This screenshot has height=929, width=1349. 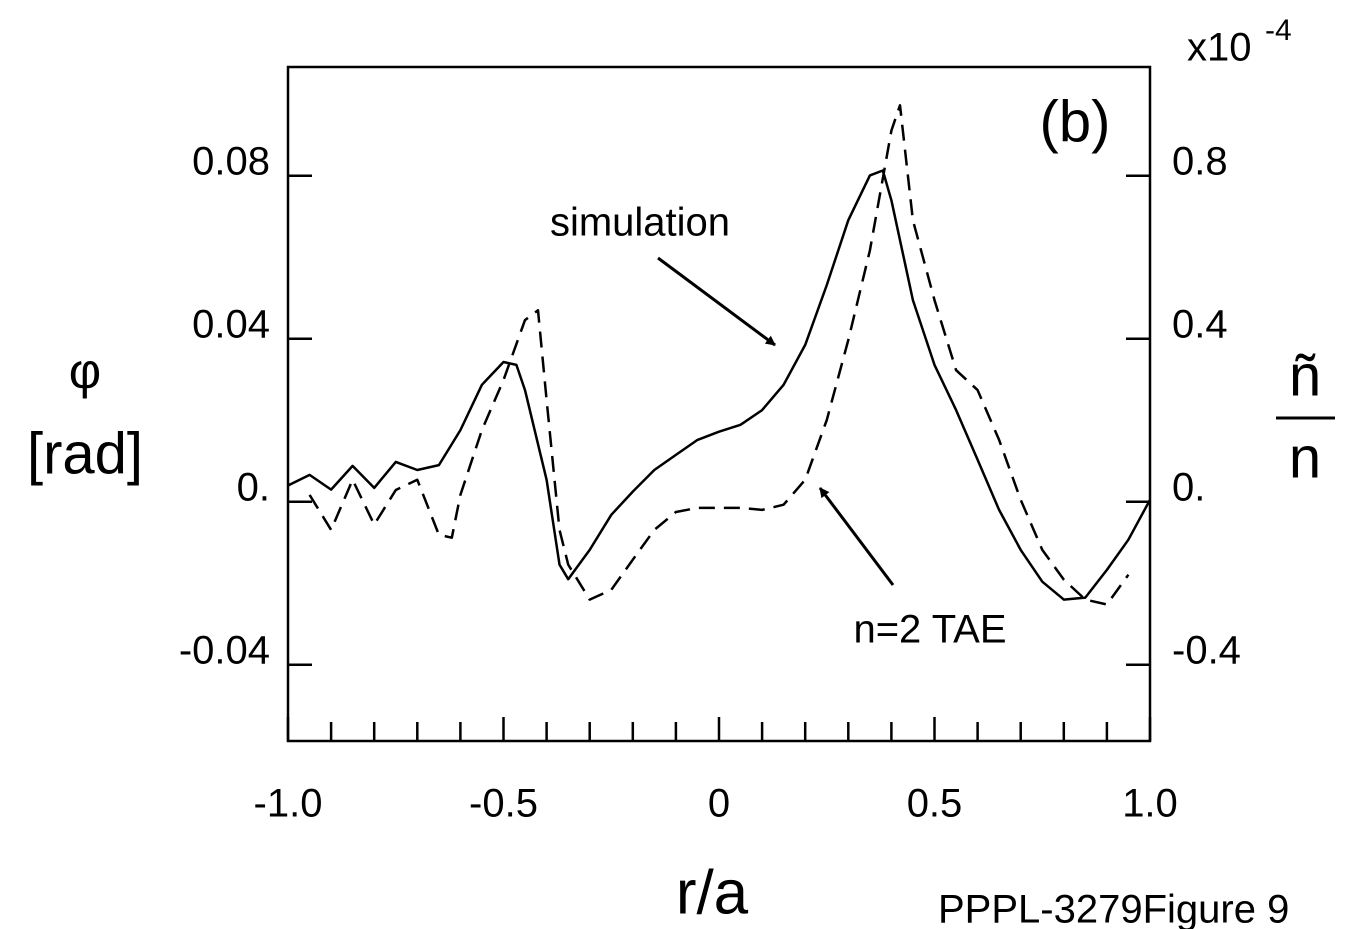 I want to click on x-tick-label: 0, so click(x=719, y=804).